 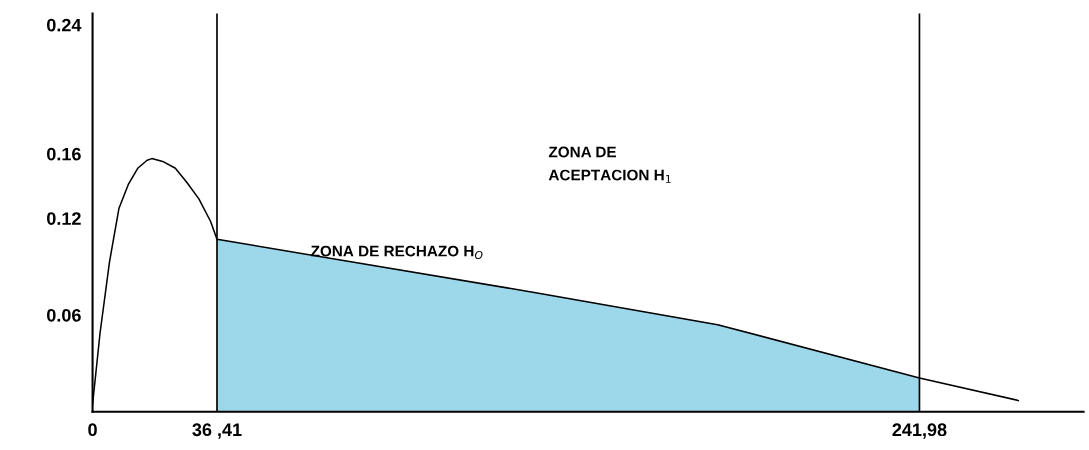 What do you see at coordinates (397, 252) in the screenshot?
I see `annotation: ZONA DE RECHAZO H$_{O}$` at bounding box center [397, 252].